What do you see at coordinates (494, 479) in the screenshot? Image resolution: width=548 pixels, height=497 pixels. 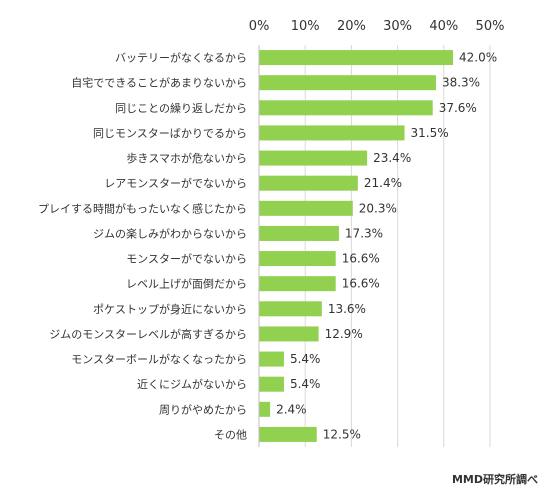 I see `source-note: MMD研究所調べ` at bounding box center [494, 479].